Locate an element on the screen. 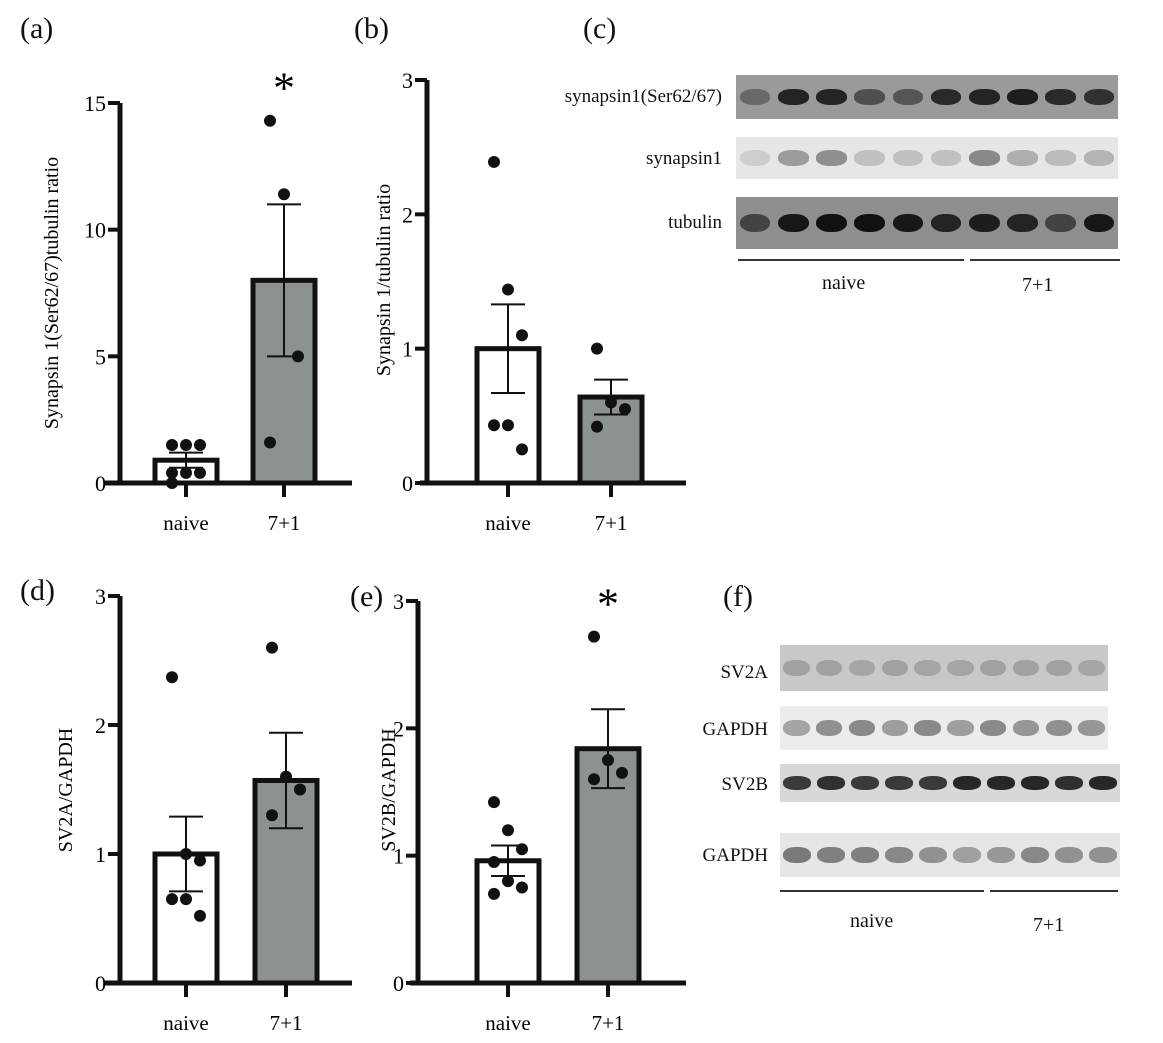  panel-label-e: (e) is located at coordinates (367, 596).